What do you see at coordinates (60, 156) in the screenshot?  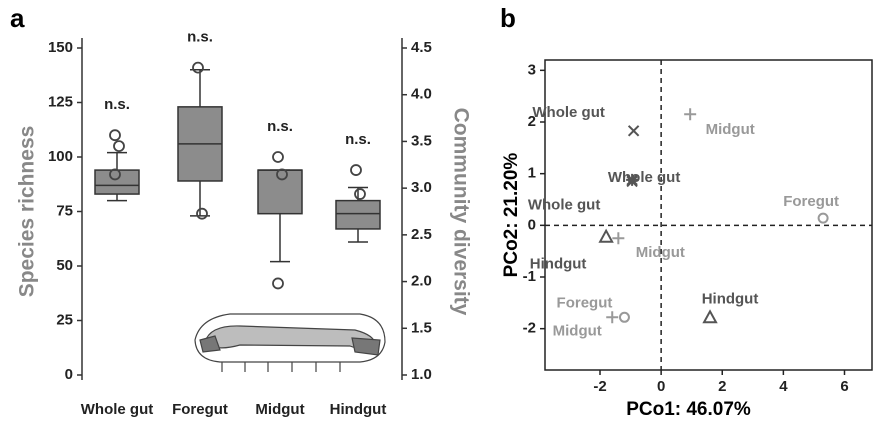 I see `y-tick-label: 100` at bounding box center [60, 156].